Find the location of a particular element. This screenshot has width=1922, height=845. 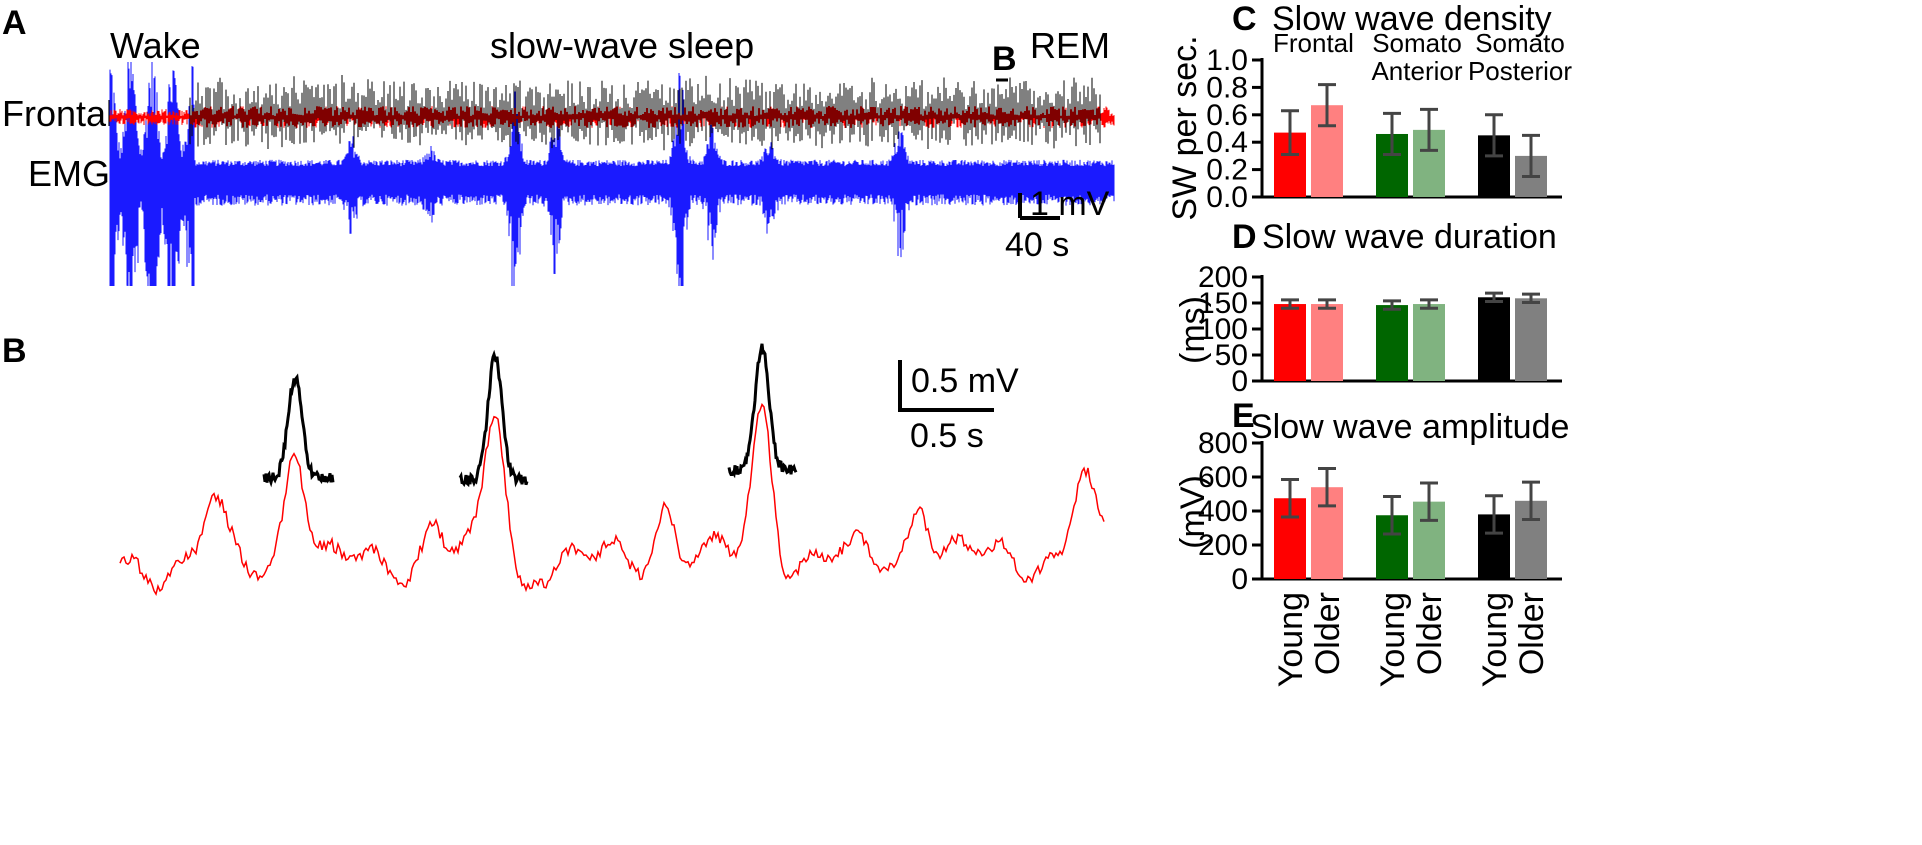

y-tick-label: 400 is located at coordinates (1223, 511).